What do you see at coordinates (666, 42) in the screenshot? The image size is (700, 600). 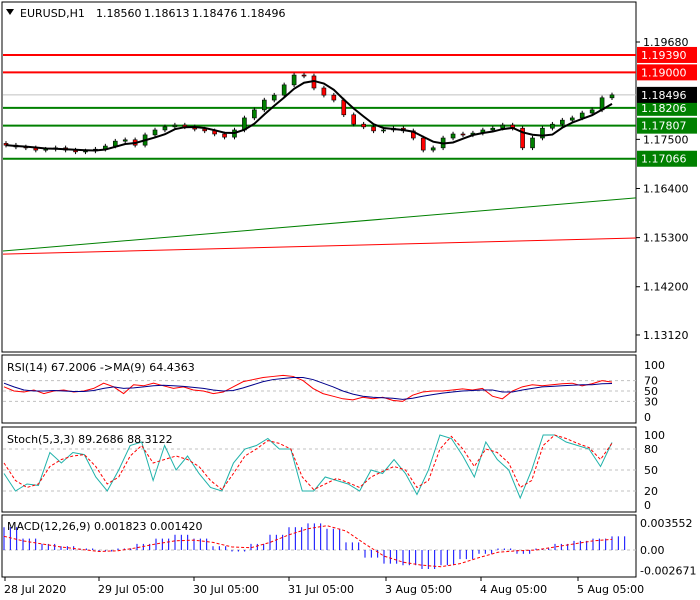 I see `price-axis-label: 1.19680` at bounding box center [666, 42].